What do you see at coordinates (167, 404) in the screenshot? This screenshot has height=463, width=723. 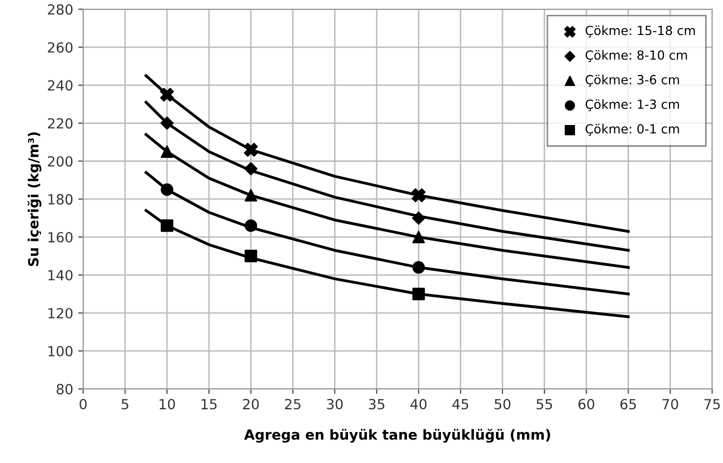 I see `x-tick-label: 10` at bounding box center [167, 404].